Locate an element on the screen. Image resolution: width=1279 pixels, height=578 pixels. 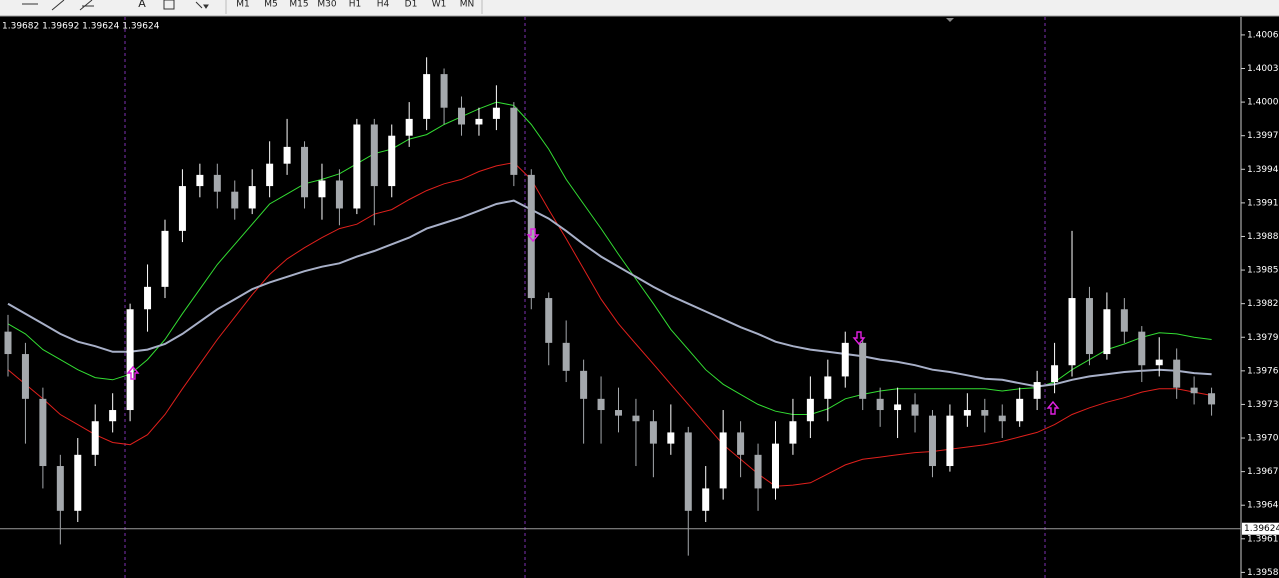
y-tick-label: 1.39915 is located at coordinates (1263, 203).